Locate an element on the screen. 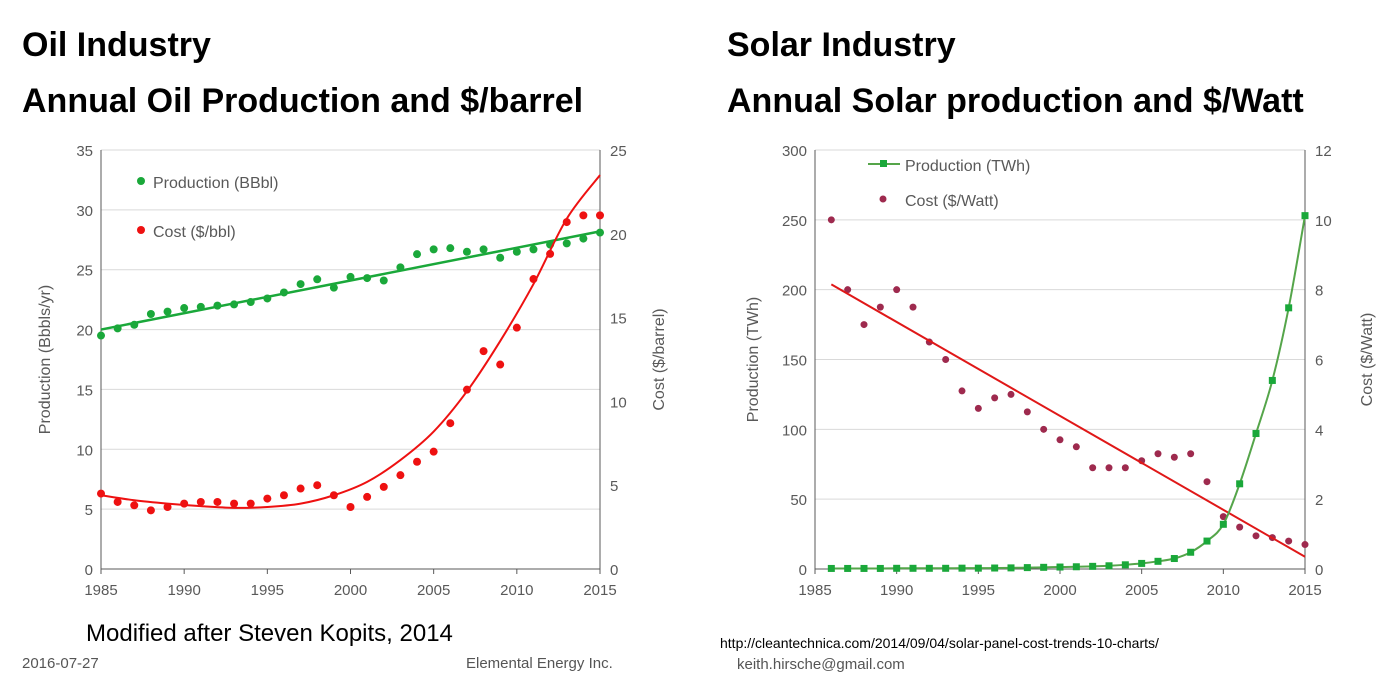 The width and height of the screenshot is (1400, 700). oil-y2-tick-label: 15 is located at coordinates (618, 319).